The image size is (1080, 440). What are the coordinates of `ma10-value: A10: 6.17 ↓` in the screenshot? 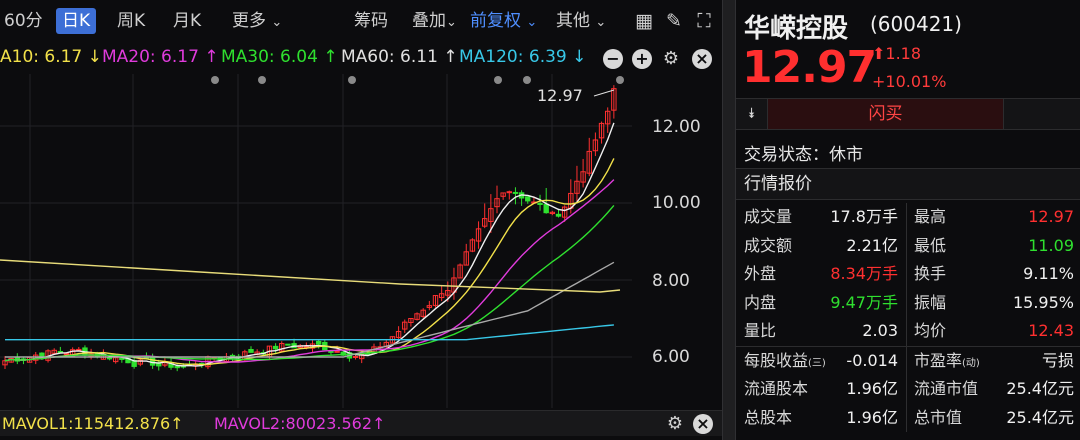 It's located at (51, 57).